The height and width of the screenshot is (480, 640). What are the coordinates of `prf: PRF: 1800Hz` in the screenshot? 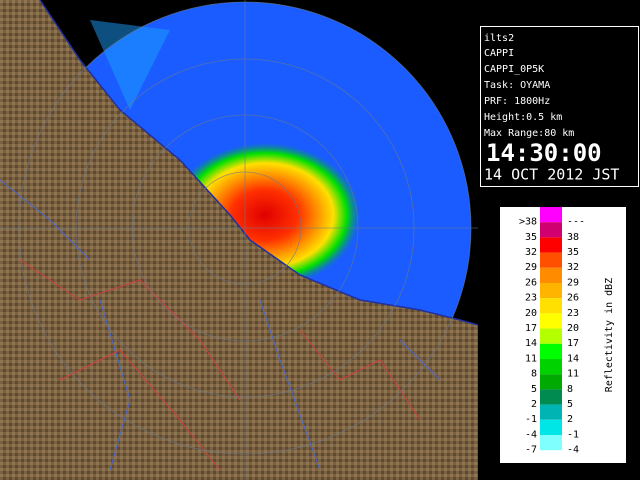 It's located at (517, 101).